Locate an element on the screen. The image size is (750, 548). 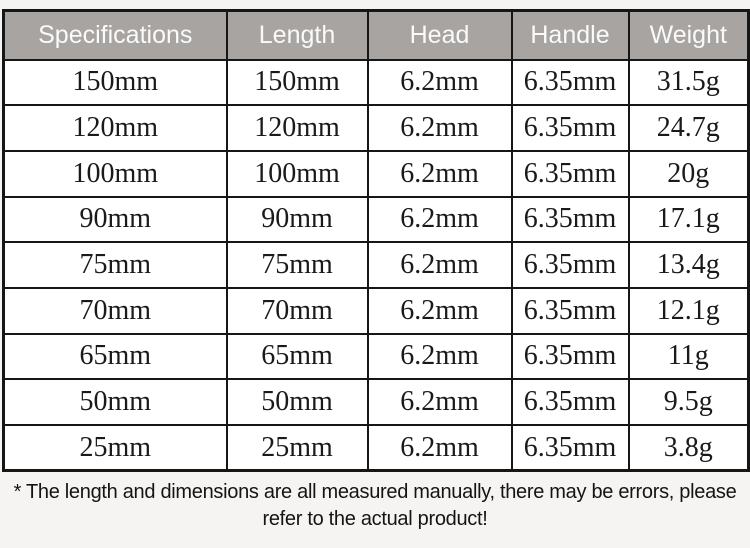
table-cell: 11g is located at coordinates (688, 356).